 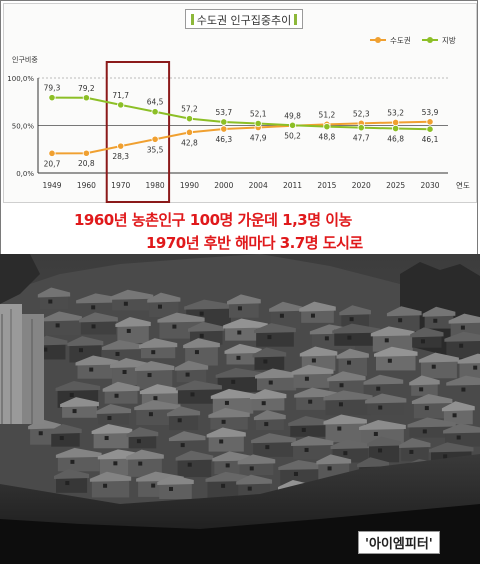 I want to click on data-label: 53,7, so click(x=223, y=112).